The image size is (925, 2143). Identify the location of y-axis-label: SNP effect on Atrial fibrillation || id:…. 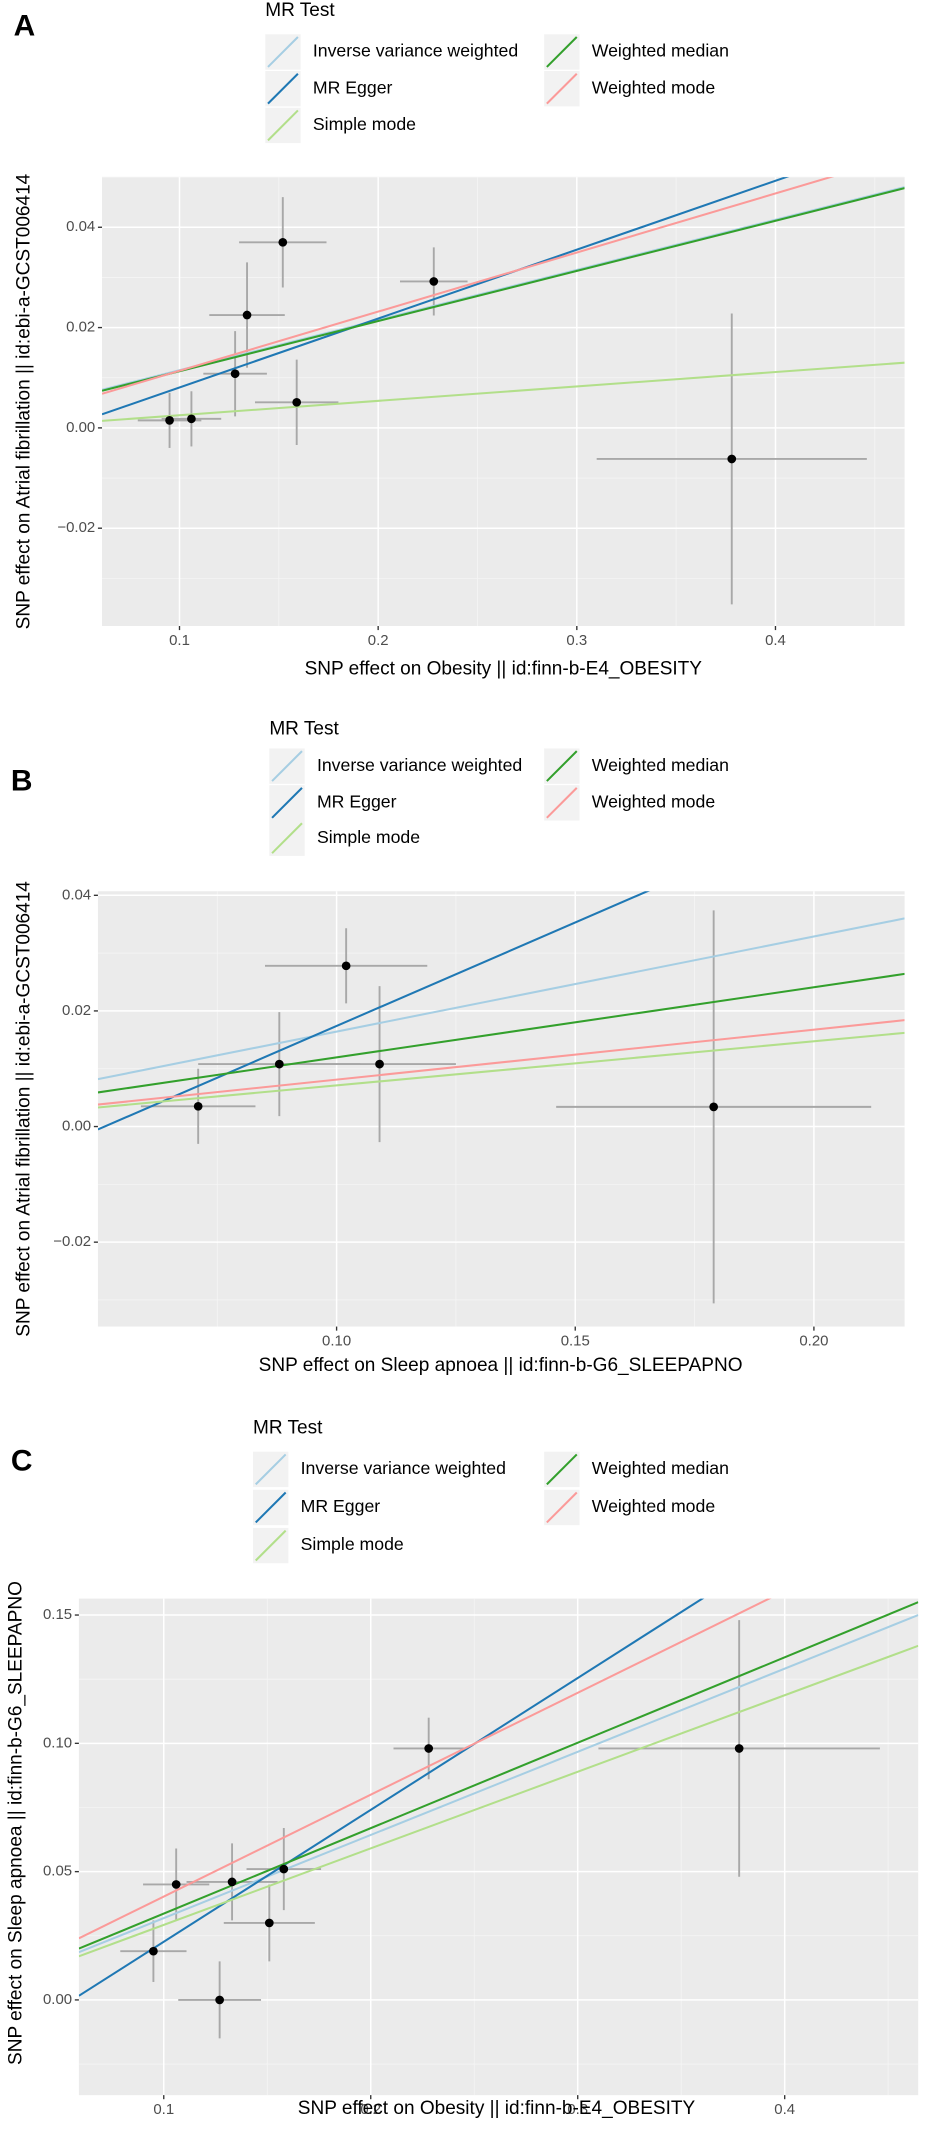
(24, 401).